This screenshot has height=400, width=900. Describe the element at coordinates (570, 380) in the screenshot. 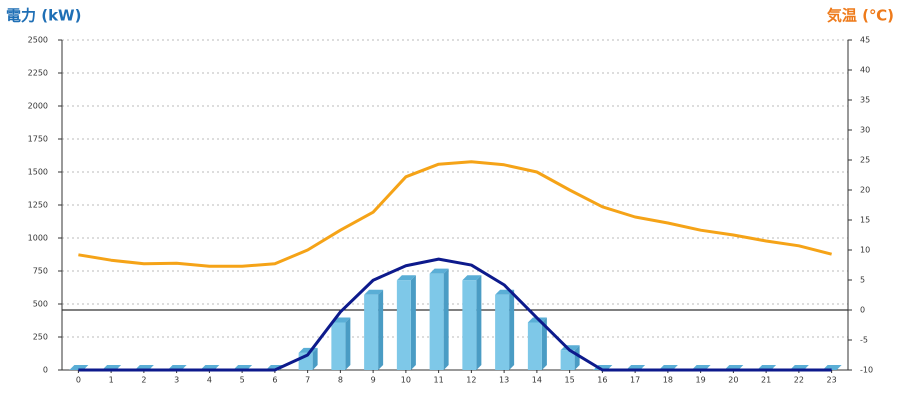

I see `x-tick-label: 15` at that location.